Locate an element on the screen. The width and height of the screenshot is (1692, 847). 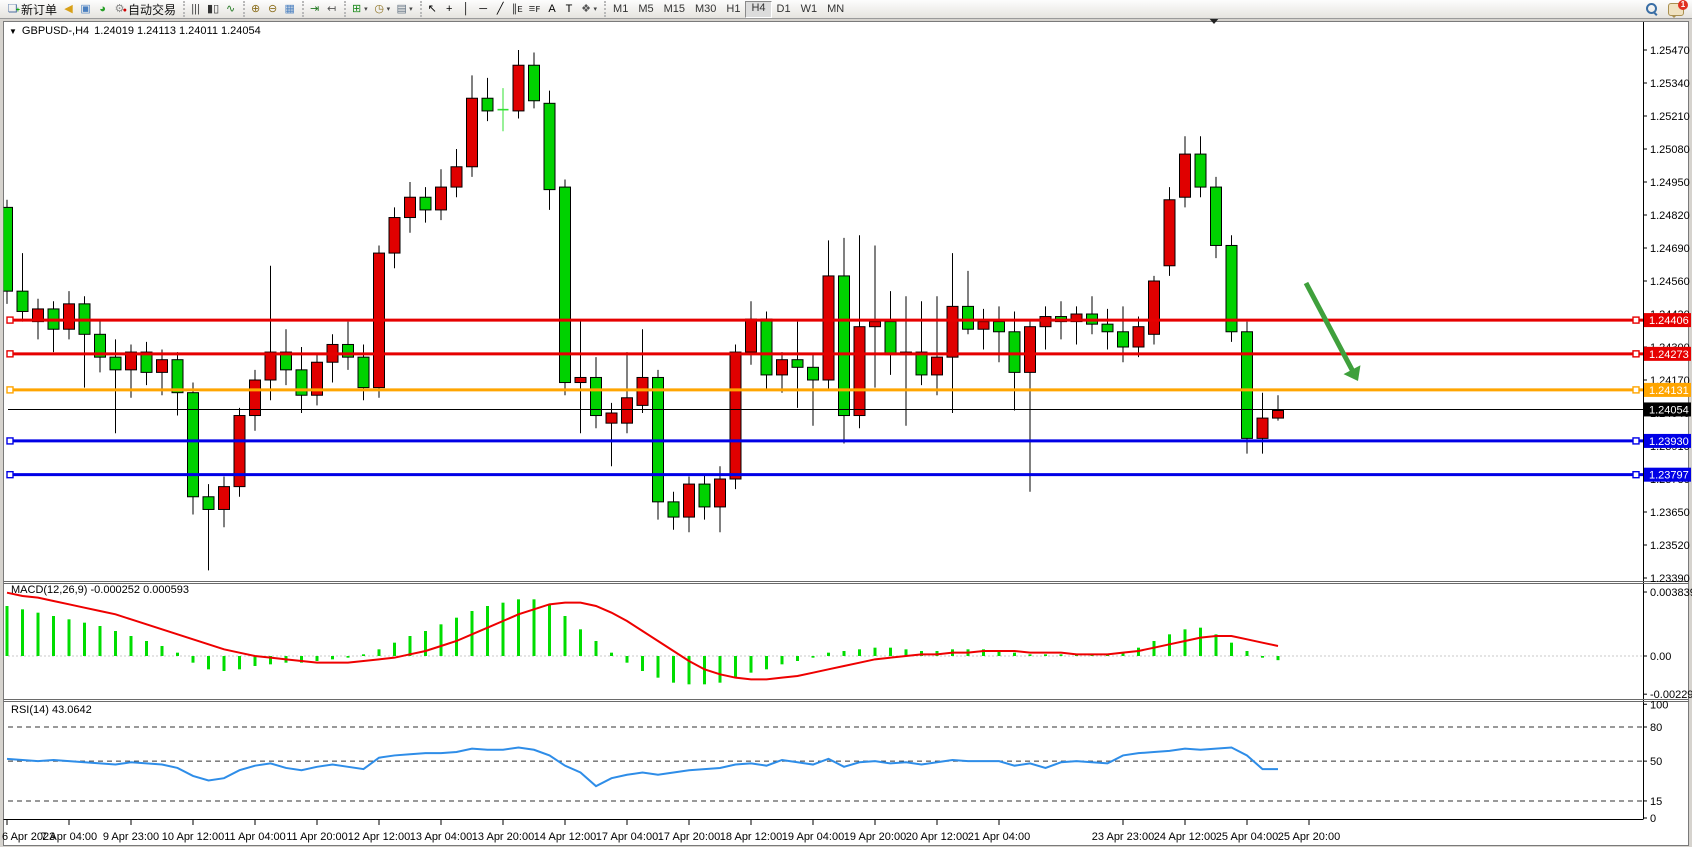
market-watch-button: ▣ is located at coordinates (85, 9).